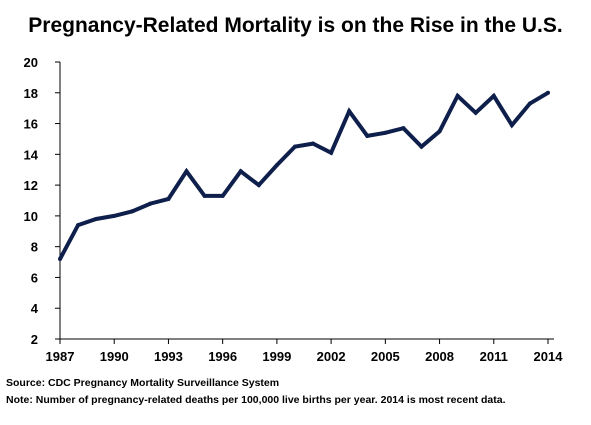 The width and height of the screenshot is (591, 425). Describe the element at coordinates (31, 185) in the screenshot. I see `y-tick-label: 12` at that location.